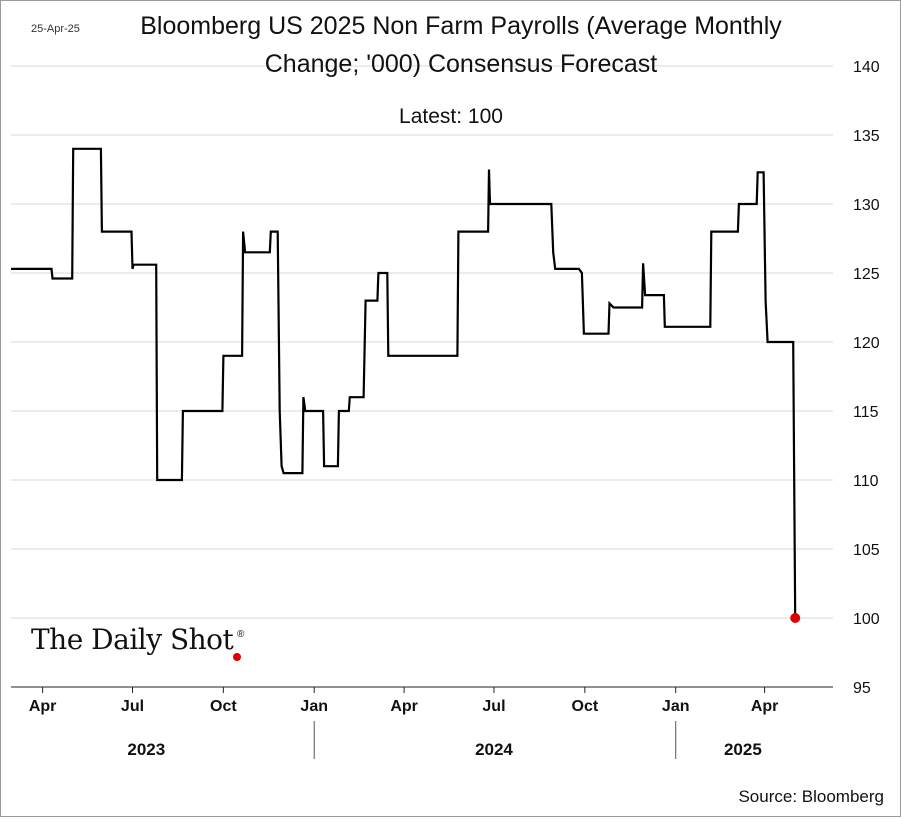  I want to click on y-tick-label-95: 95, so click(862, 688).